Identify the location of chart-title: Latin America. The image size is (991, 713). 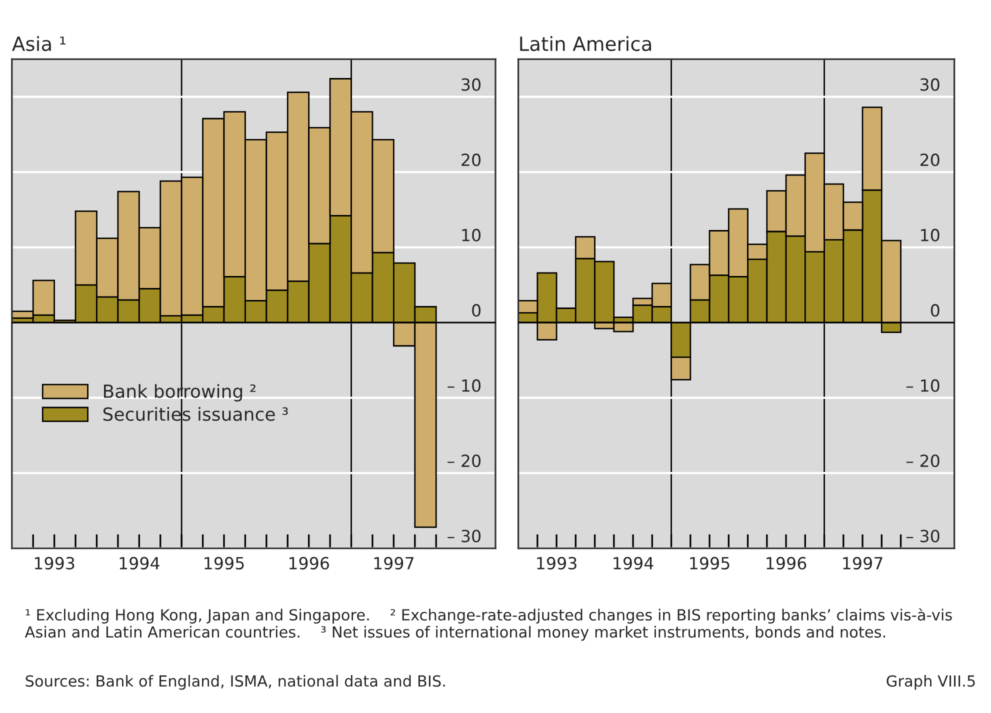
(586, 44).